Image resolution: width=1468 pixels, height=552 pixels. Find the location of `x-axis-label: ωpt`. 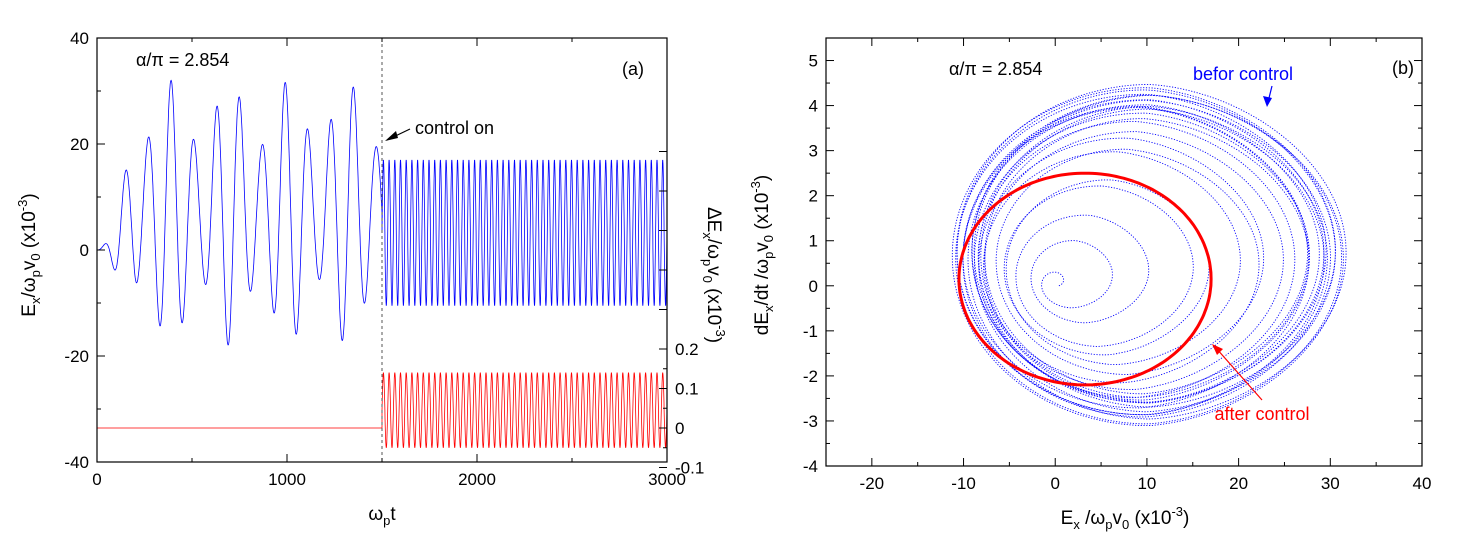

x-axis-label: ωpt is located at coordinates (382, 516).